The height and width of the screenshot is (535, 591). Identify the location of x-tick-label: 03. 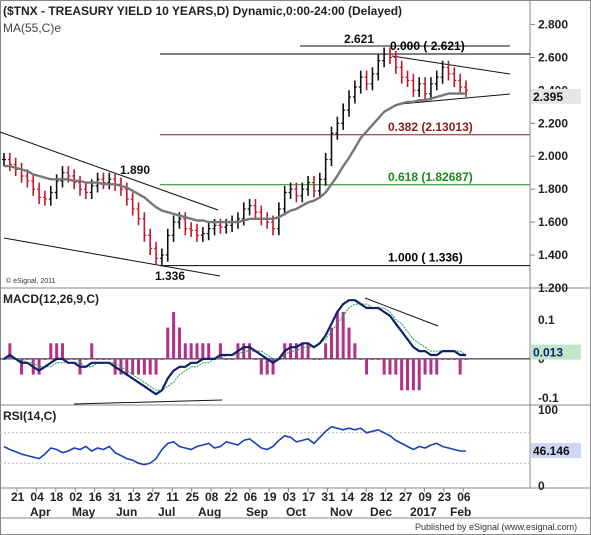
(290, 497).